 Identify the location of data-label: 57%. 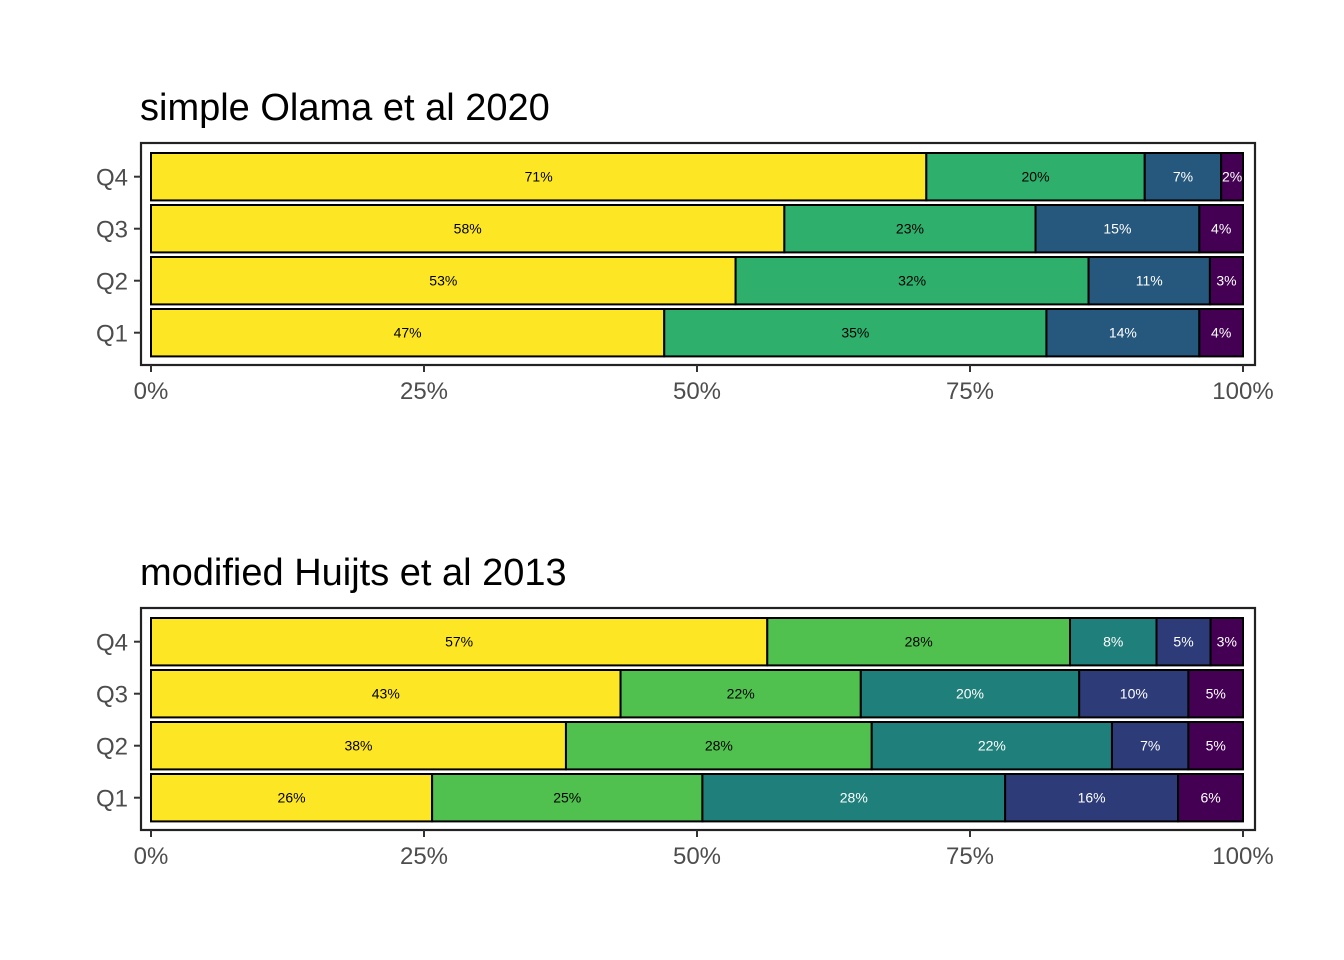
(459, 642).